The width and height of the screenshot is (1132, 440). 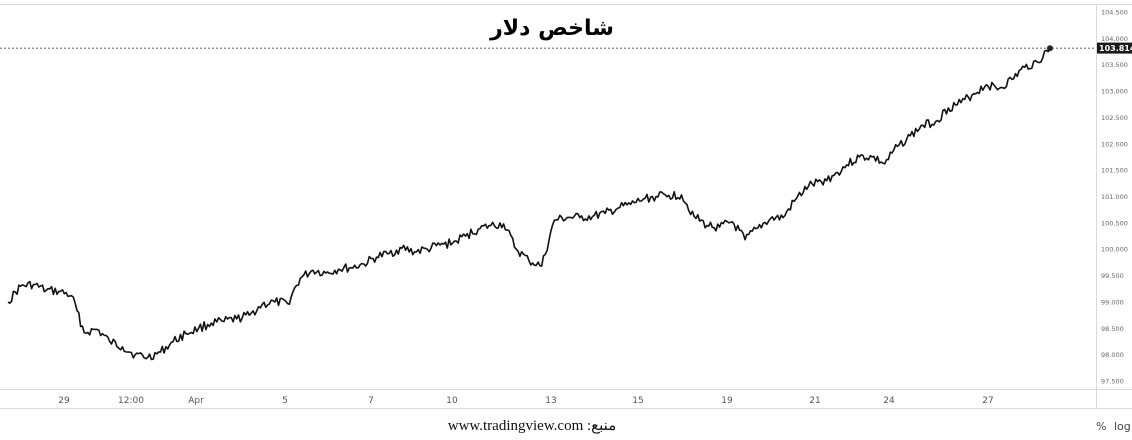 I want to click on x-tick-label: 24, so click(x=889, y=401).